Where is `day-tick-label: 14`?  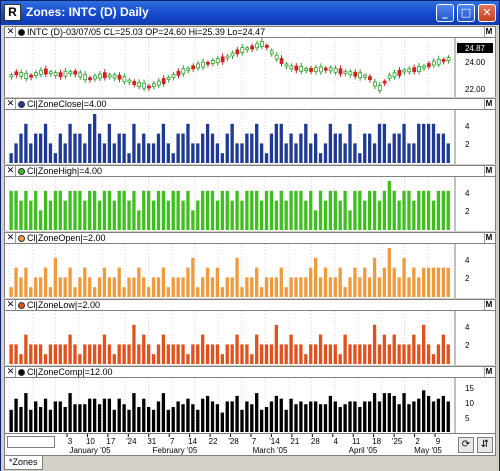
day-tick-label: 14 is located at coordinates (192, 441).